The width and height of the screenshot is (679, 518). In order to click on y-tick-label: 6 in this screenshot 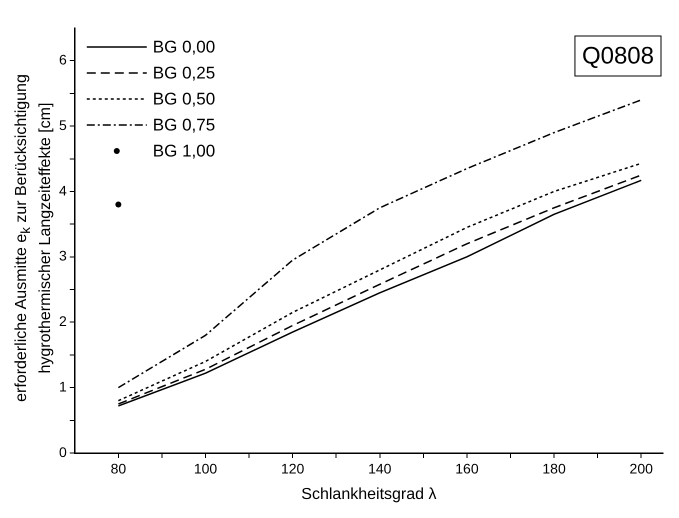, I will do `click(62, 60)`.